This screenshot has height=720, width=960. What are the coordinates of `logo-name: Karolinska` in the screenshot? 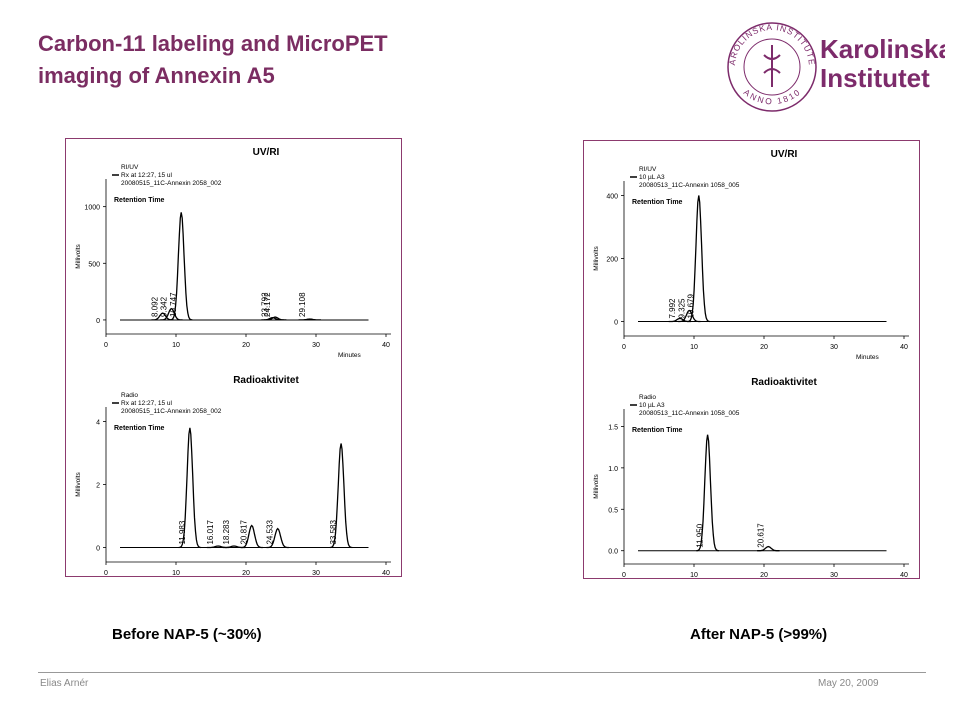 It's located at (882, 49).